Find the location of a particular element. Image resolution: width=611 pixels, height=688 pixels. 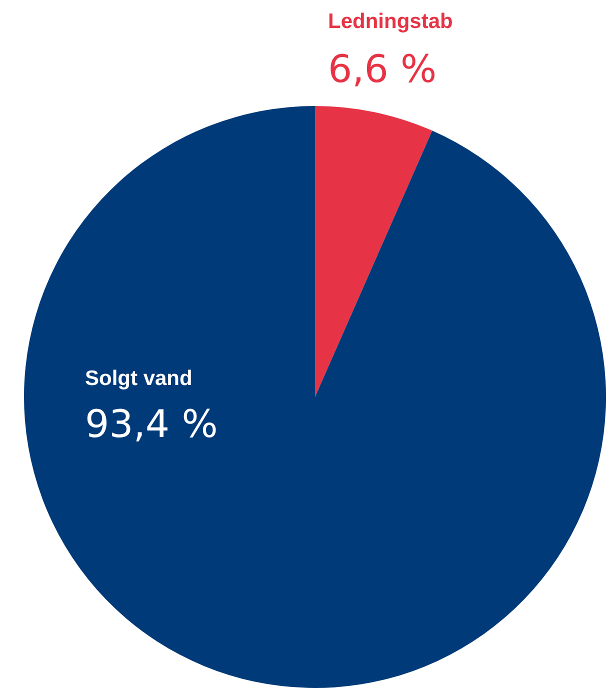

slice-label: Solgt vand is located at coordinates (138, 378).